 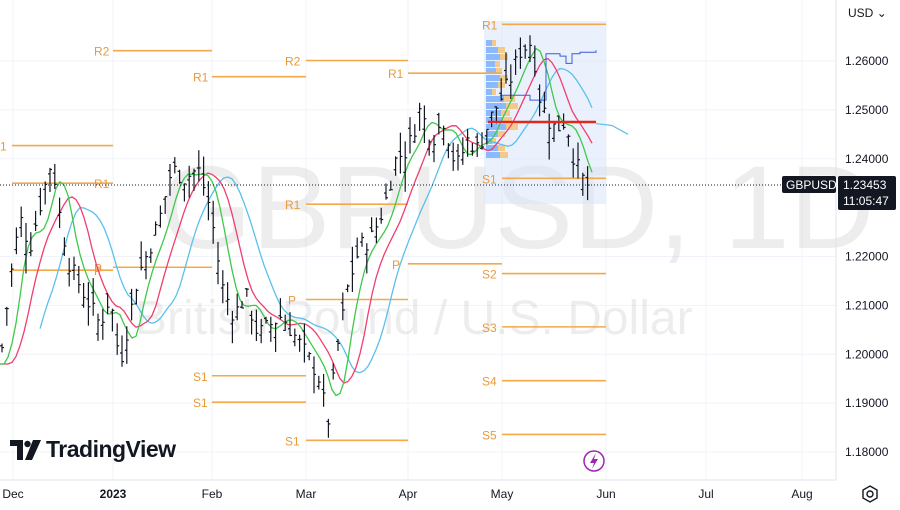 I want to click on time-tick-label: Dec, so click(x=12, y=494).